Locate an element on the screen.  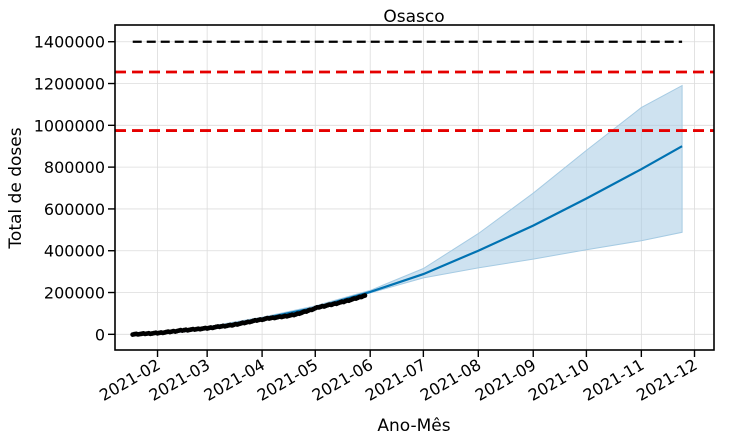
x-tick-label: 2021-07 is located at coordinates (395, 380).